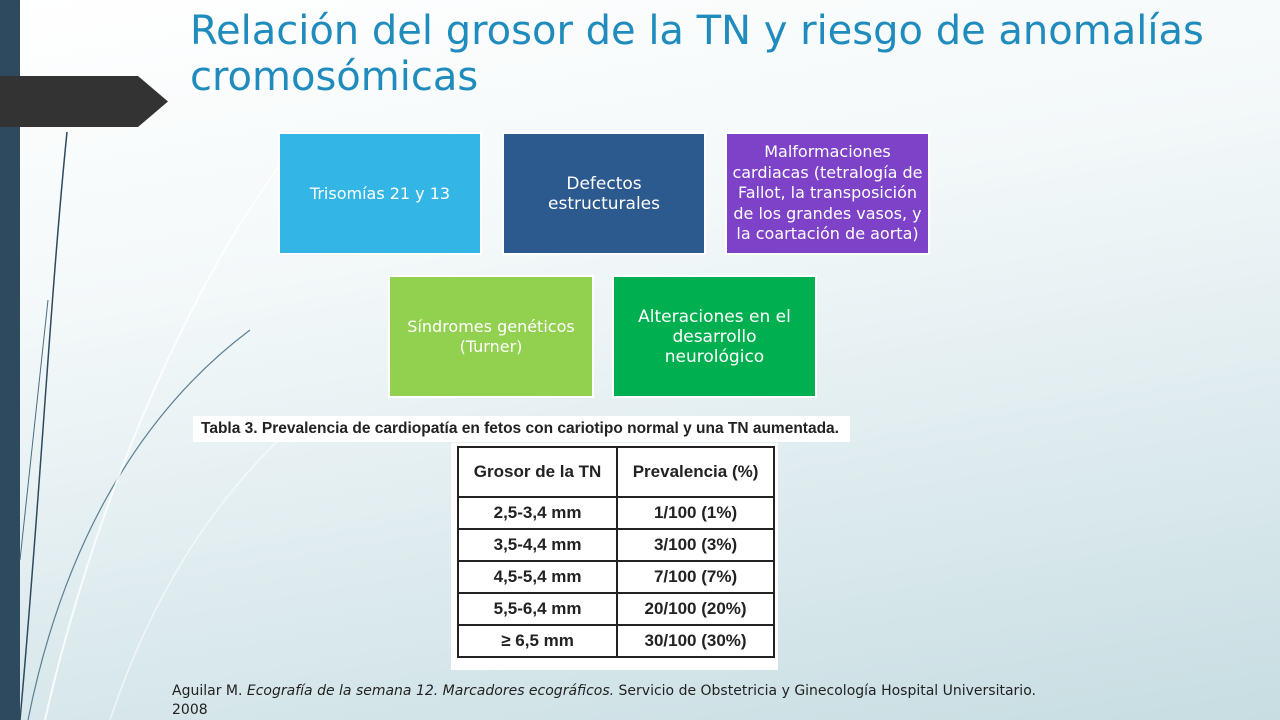 Image resolution: width=1280 pixels, height=720 pixels. I want to click on table-row: 5,5-6,4 mm 20/100 (20%), so click(615, 609).